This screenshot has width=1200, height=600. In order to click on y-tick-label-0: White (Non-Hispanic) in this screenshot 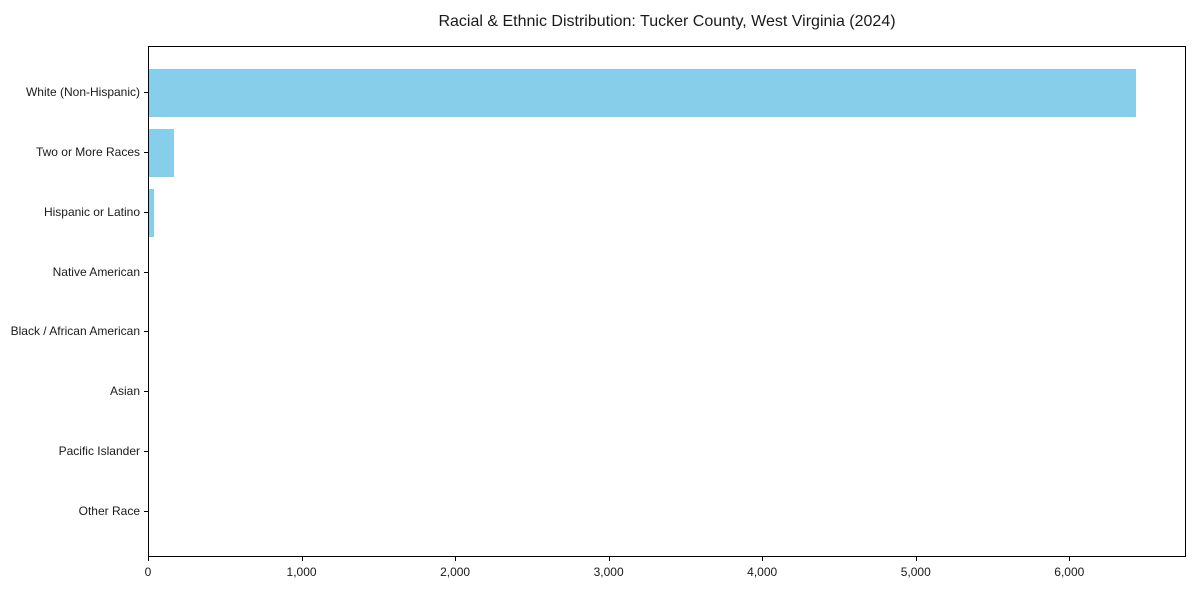, I will do `click(82, 92)`.